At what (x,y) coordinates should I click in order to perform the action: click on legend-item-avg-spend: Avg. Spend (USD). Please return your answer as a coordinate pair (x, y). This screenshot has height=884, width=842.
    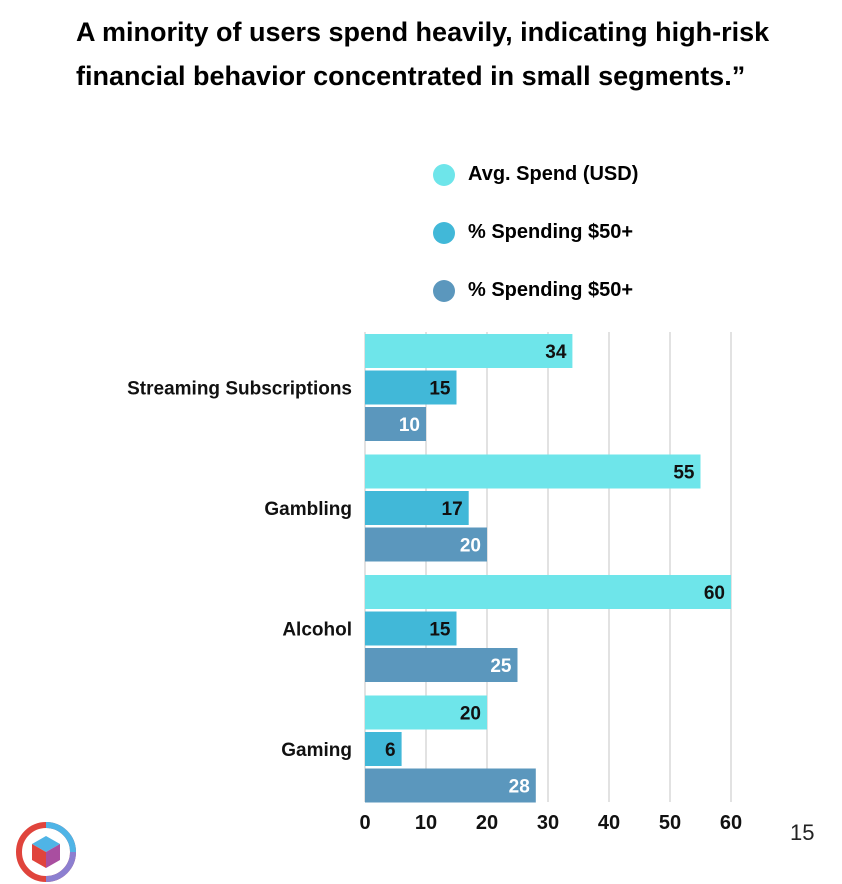
    Looking at the image, I should click on (583, 175).